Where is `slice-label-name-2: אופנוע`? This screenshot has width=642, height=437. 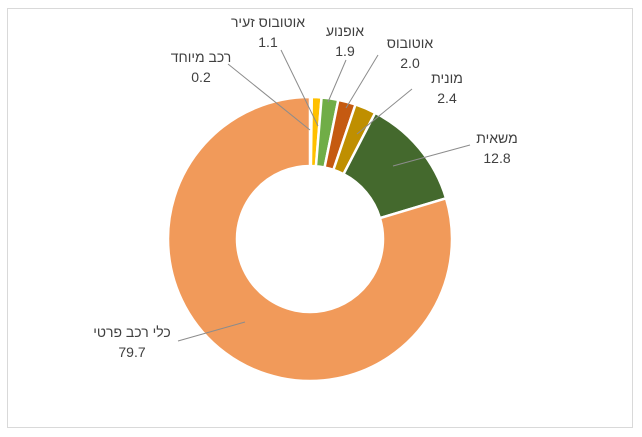 slice-label-name-2: אופנוע is located at coordinates (345, 31).